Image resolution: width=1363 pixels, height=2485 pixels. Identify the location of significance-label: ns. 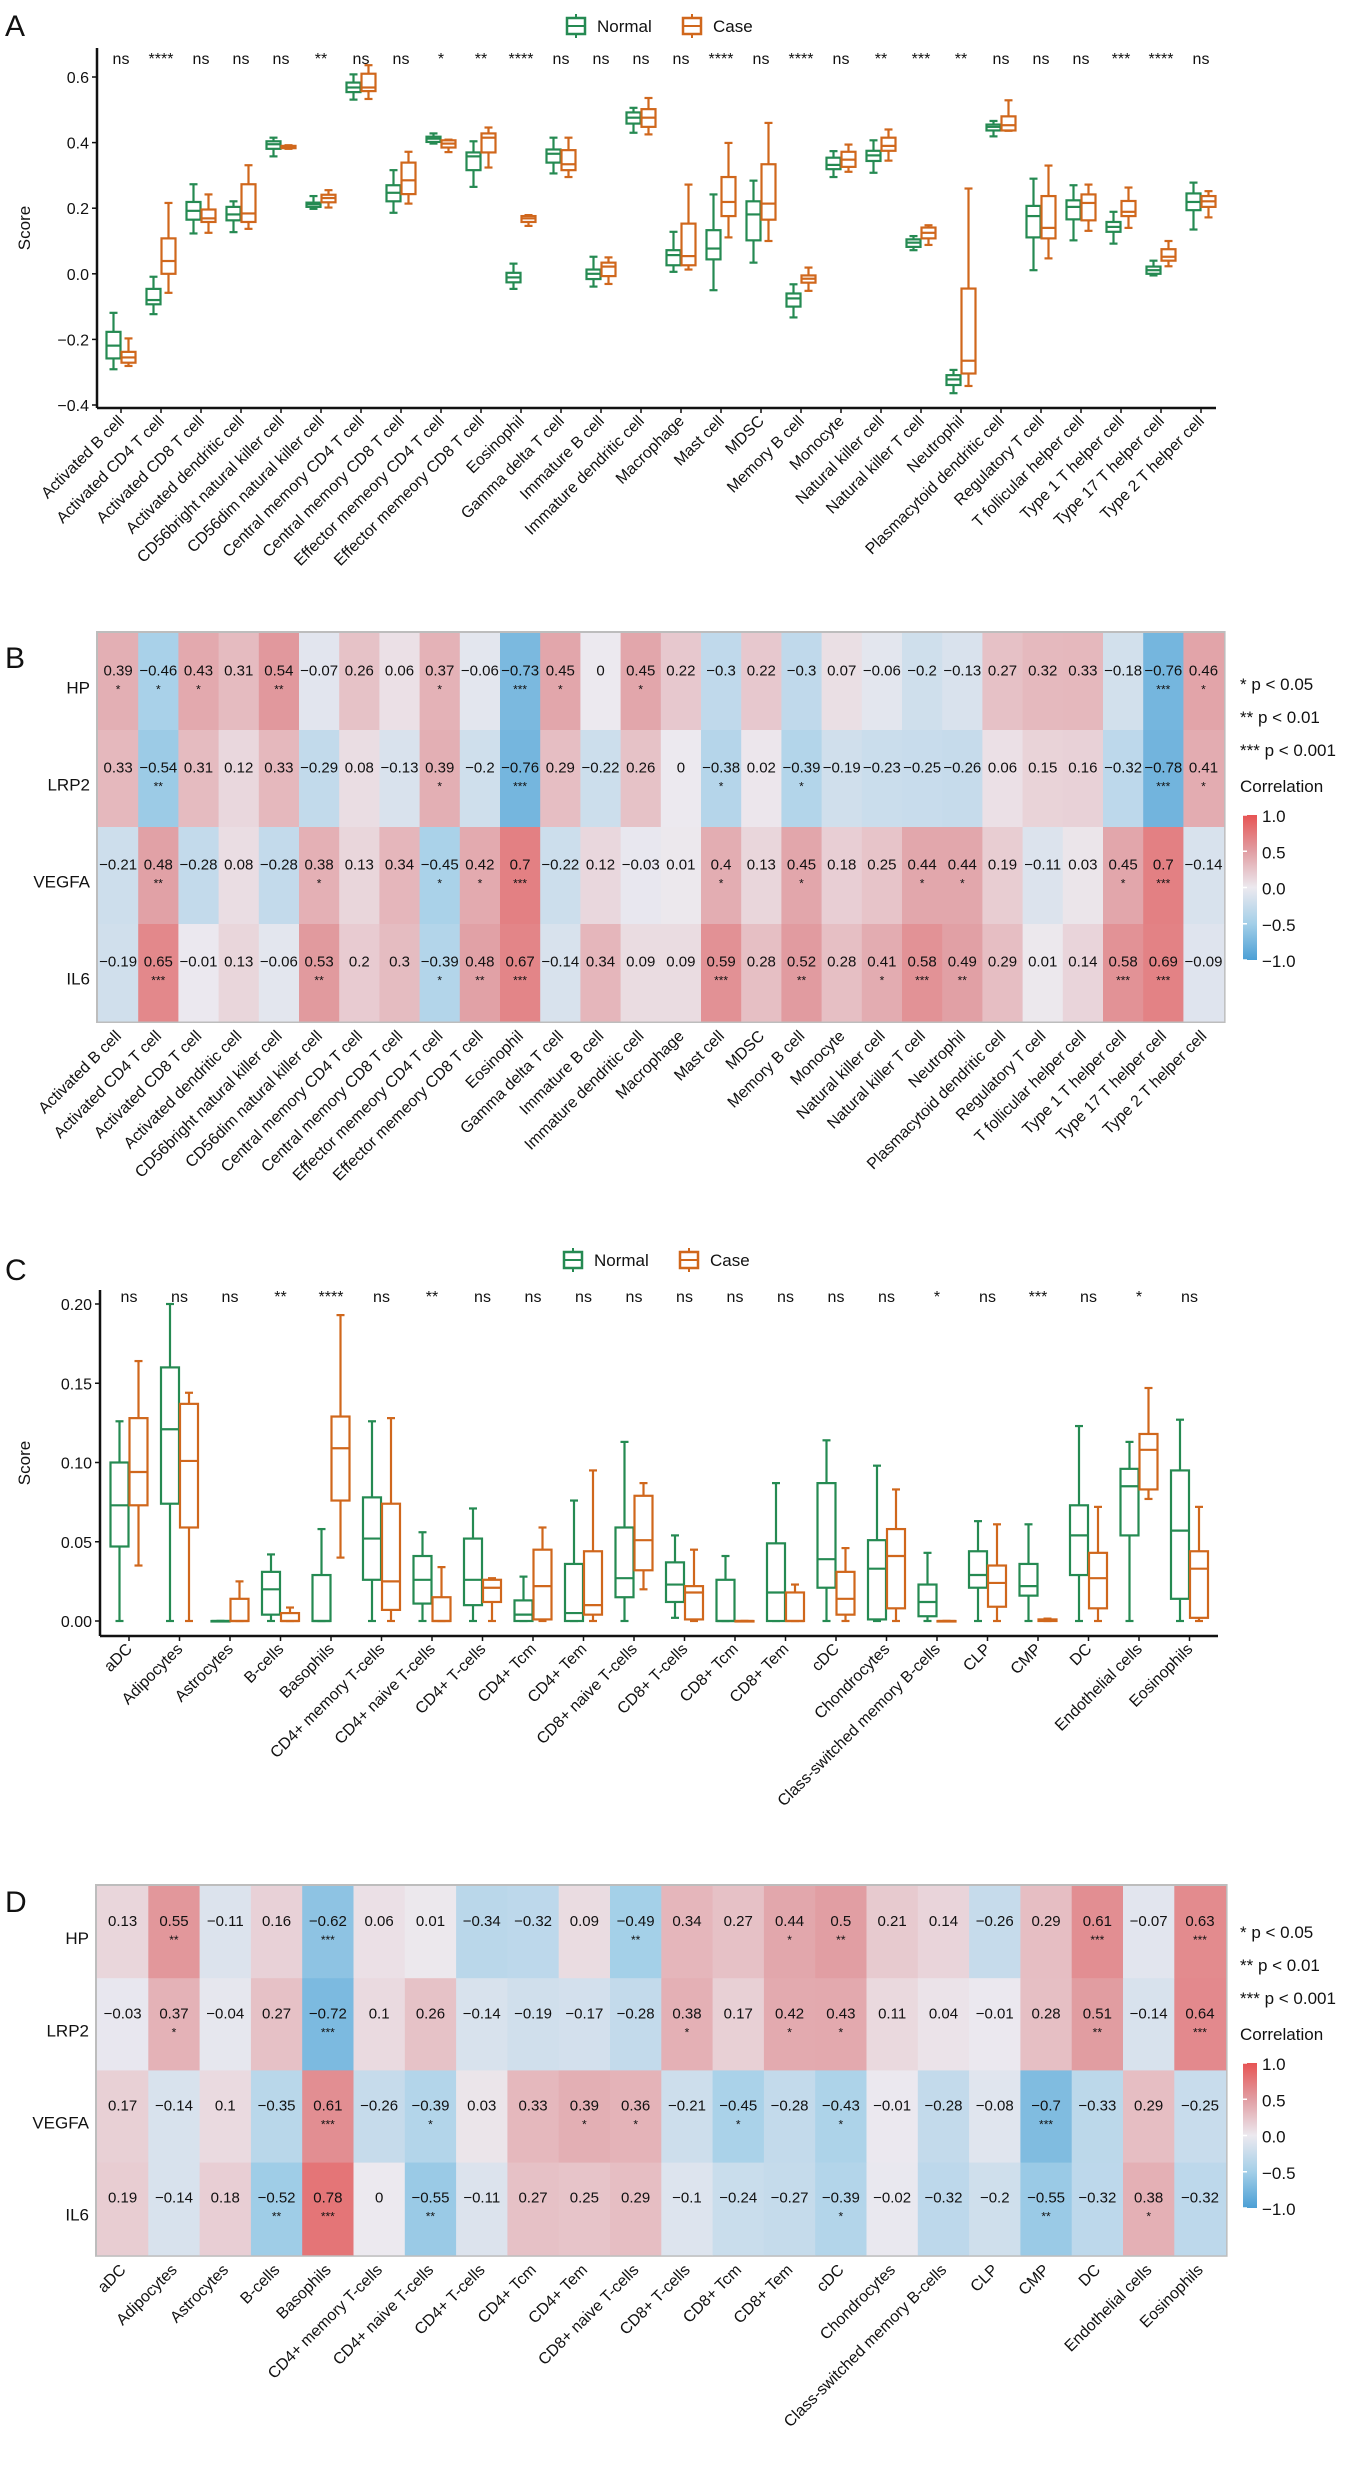
(1081, 59).